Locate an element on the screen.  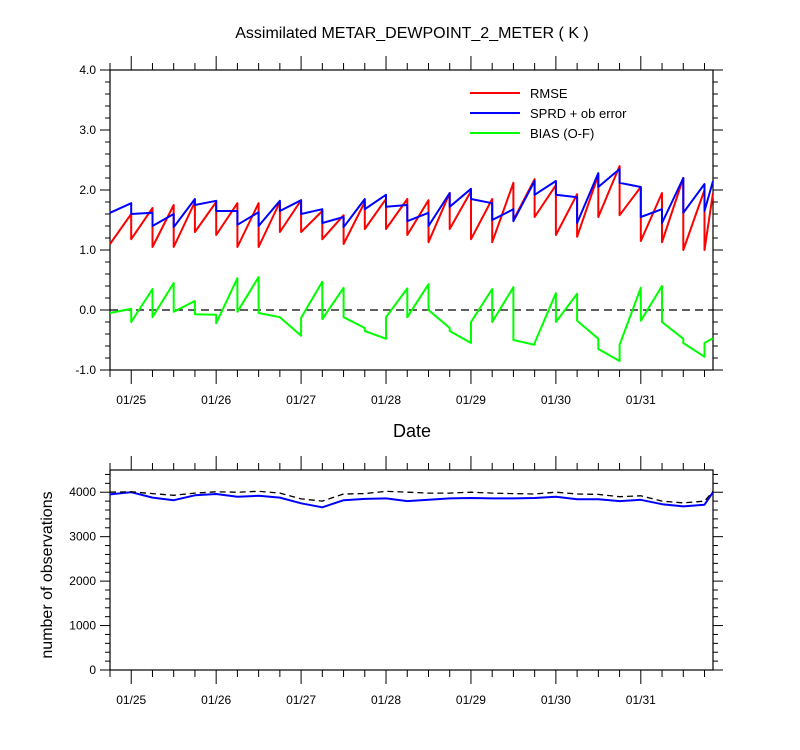
x-tick-labels-bottom: 01/25 01/26 01/27 01/28 01/29 01/30 01/31 is located at coordinates (386, 700).